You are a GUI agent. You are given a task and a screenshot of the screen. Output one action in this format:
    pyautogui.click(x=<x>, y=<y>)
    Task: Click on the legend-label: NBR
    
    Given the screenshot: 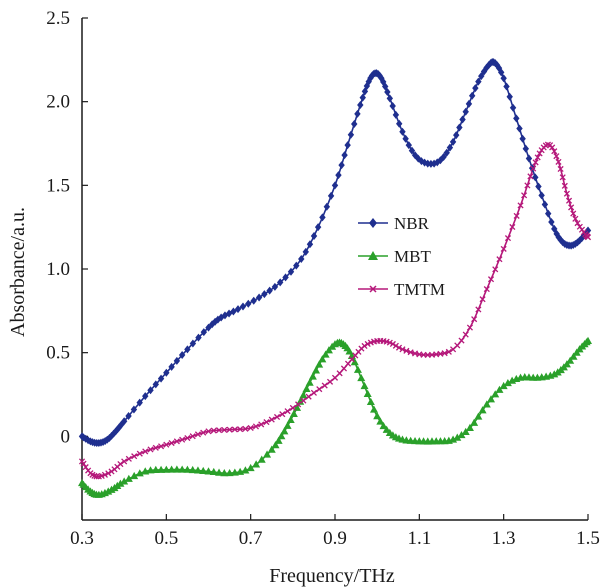 What is the action you would take?
    pyautogui.click(x=412, y=223)
    